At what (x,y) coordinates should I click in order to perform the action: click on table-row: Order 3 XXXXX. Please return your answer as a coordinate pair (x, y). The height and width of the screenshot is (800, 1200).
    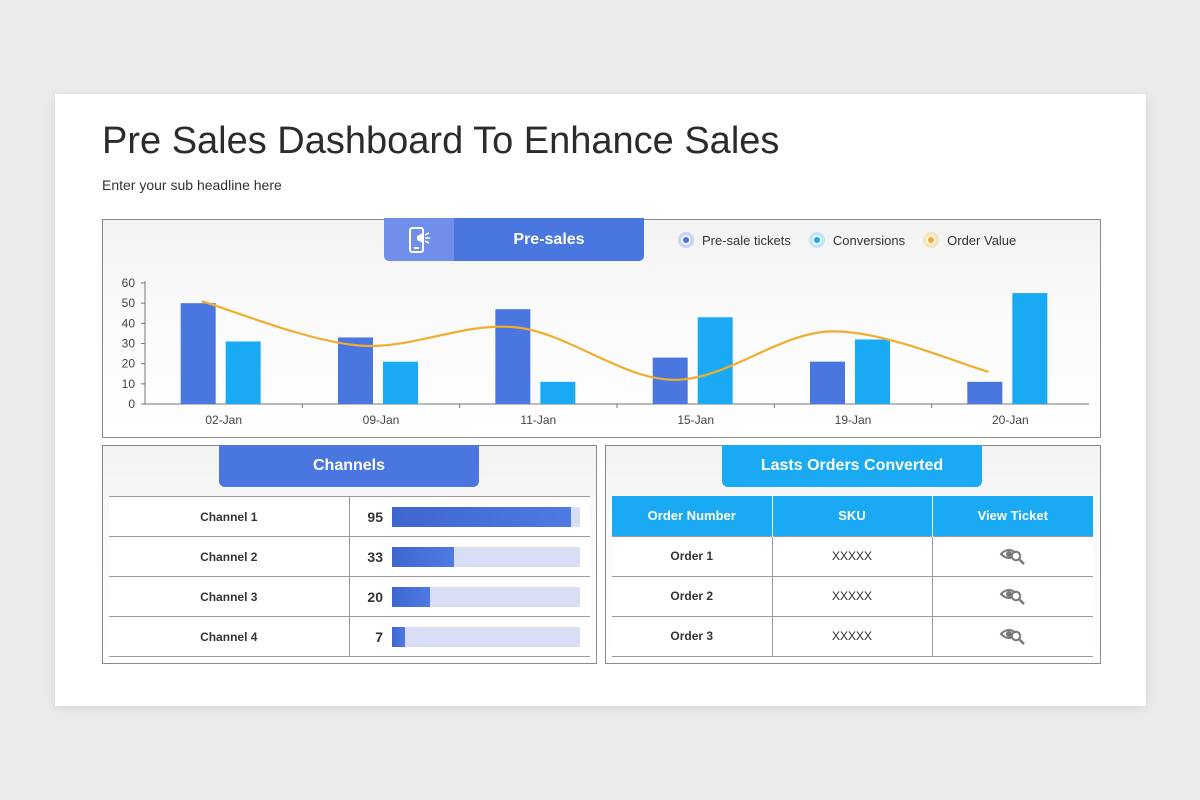
    Looking at the image, I should click on (852, 636).